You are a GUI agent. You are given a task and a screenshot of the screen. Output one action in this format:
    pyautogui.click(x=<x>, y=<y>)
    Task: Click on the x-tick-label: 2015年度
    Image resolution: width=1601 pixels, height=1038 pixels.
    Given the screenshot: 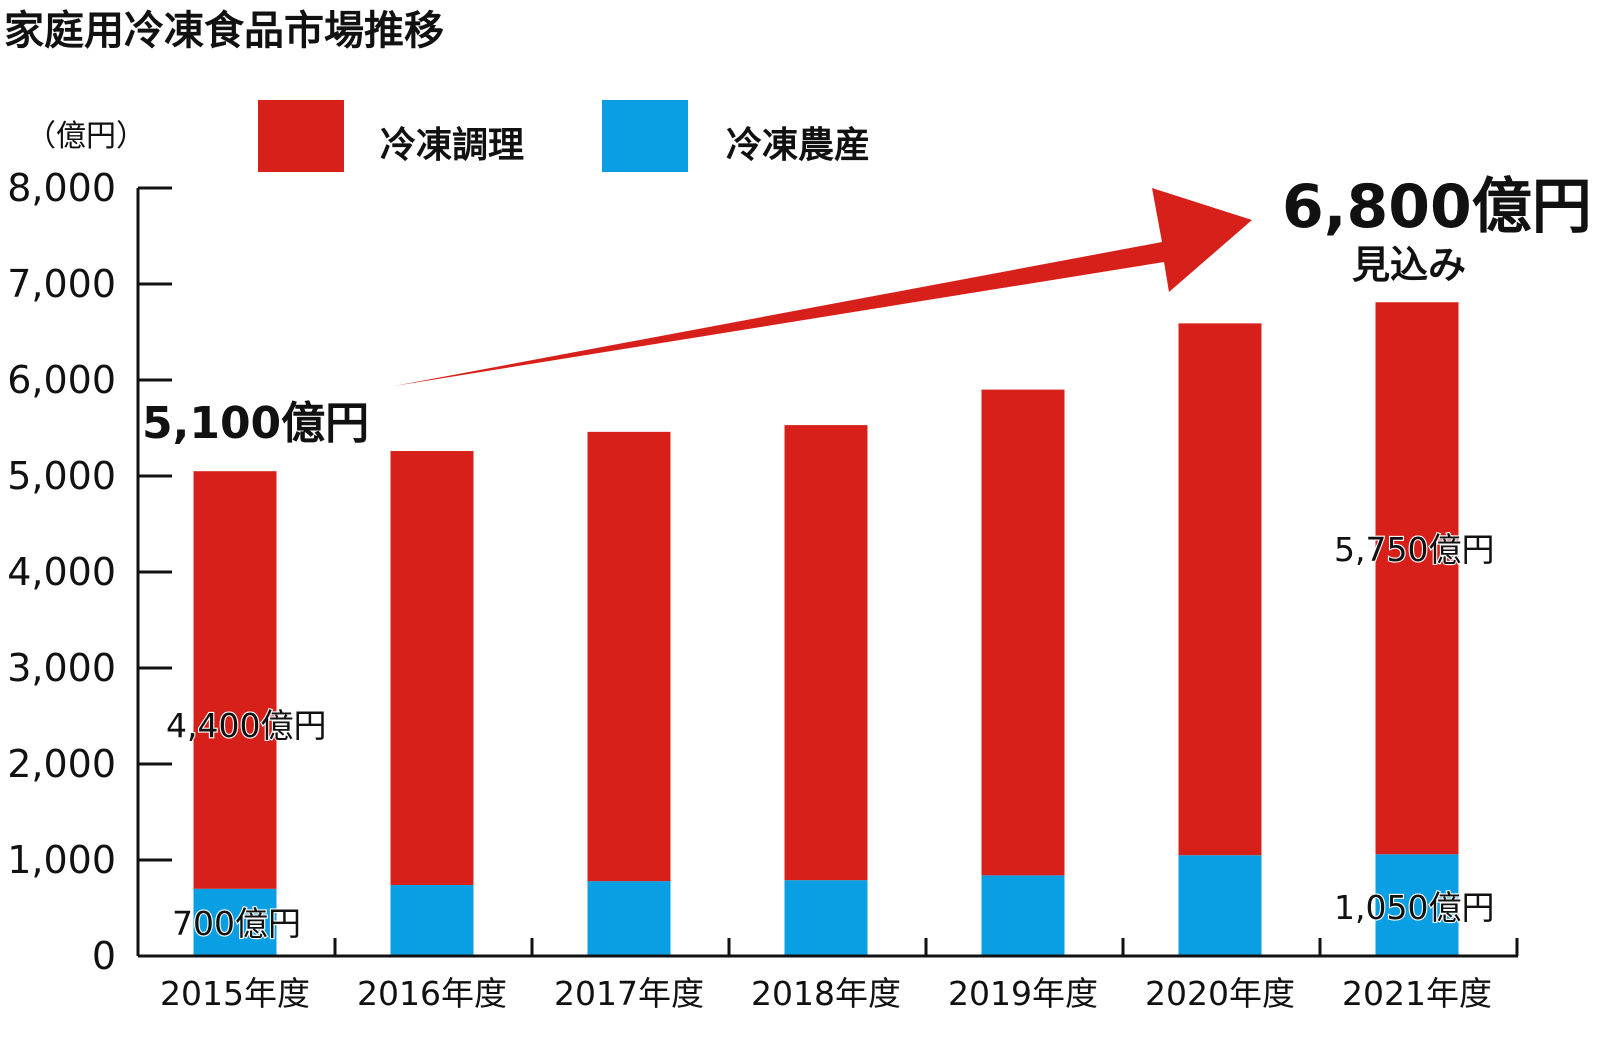 What is the action you would take?
    pyautogui.click(x=235, y=993)
    